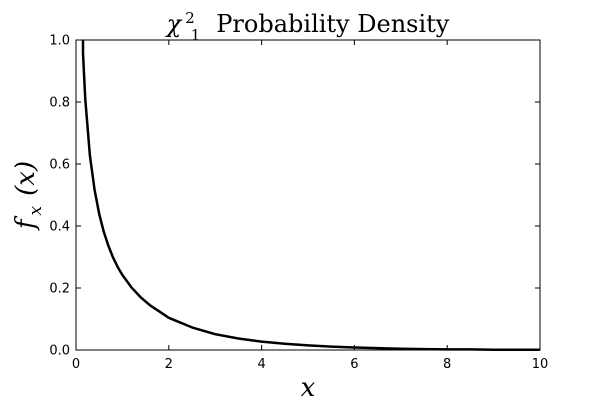 This screenshot has height=400, width=600. I want to click on y-axis-label-subscript: x, so click(36, 210).